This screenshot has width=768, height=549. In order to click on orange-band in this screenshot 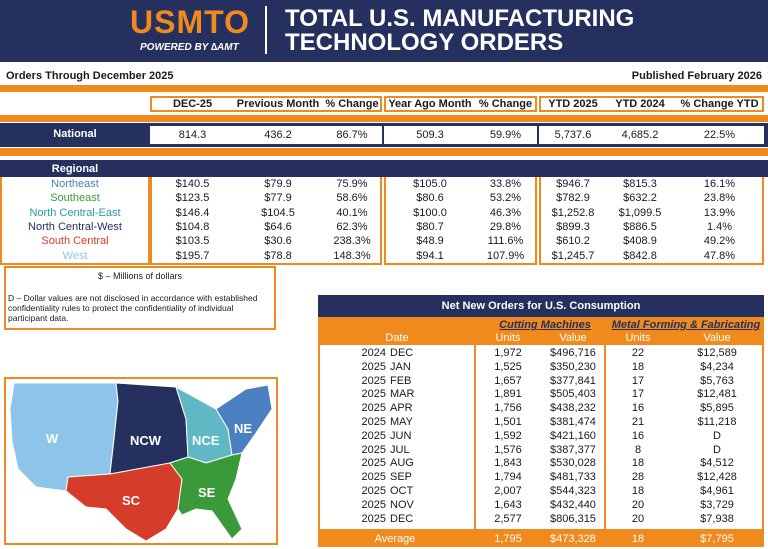, I will do `click(384, 152)`.